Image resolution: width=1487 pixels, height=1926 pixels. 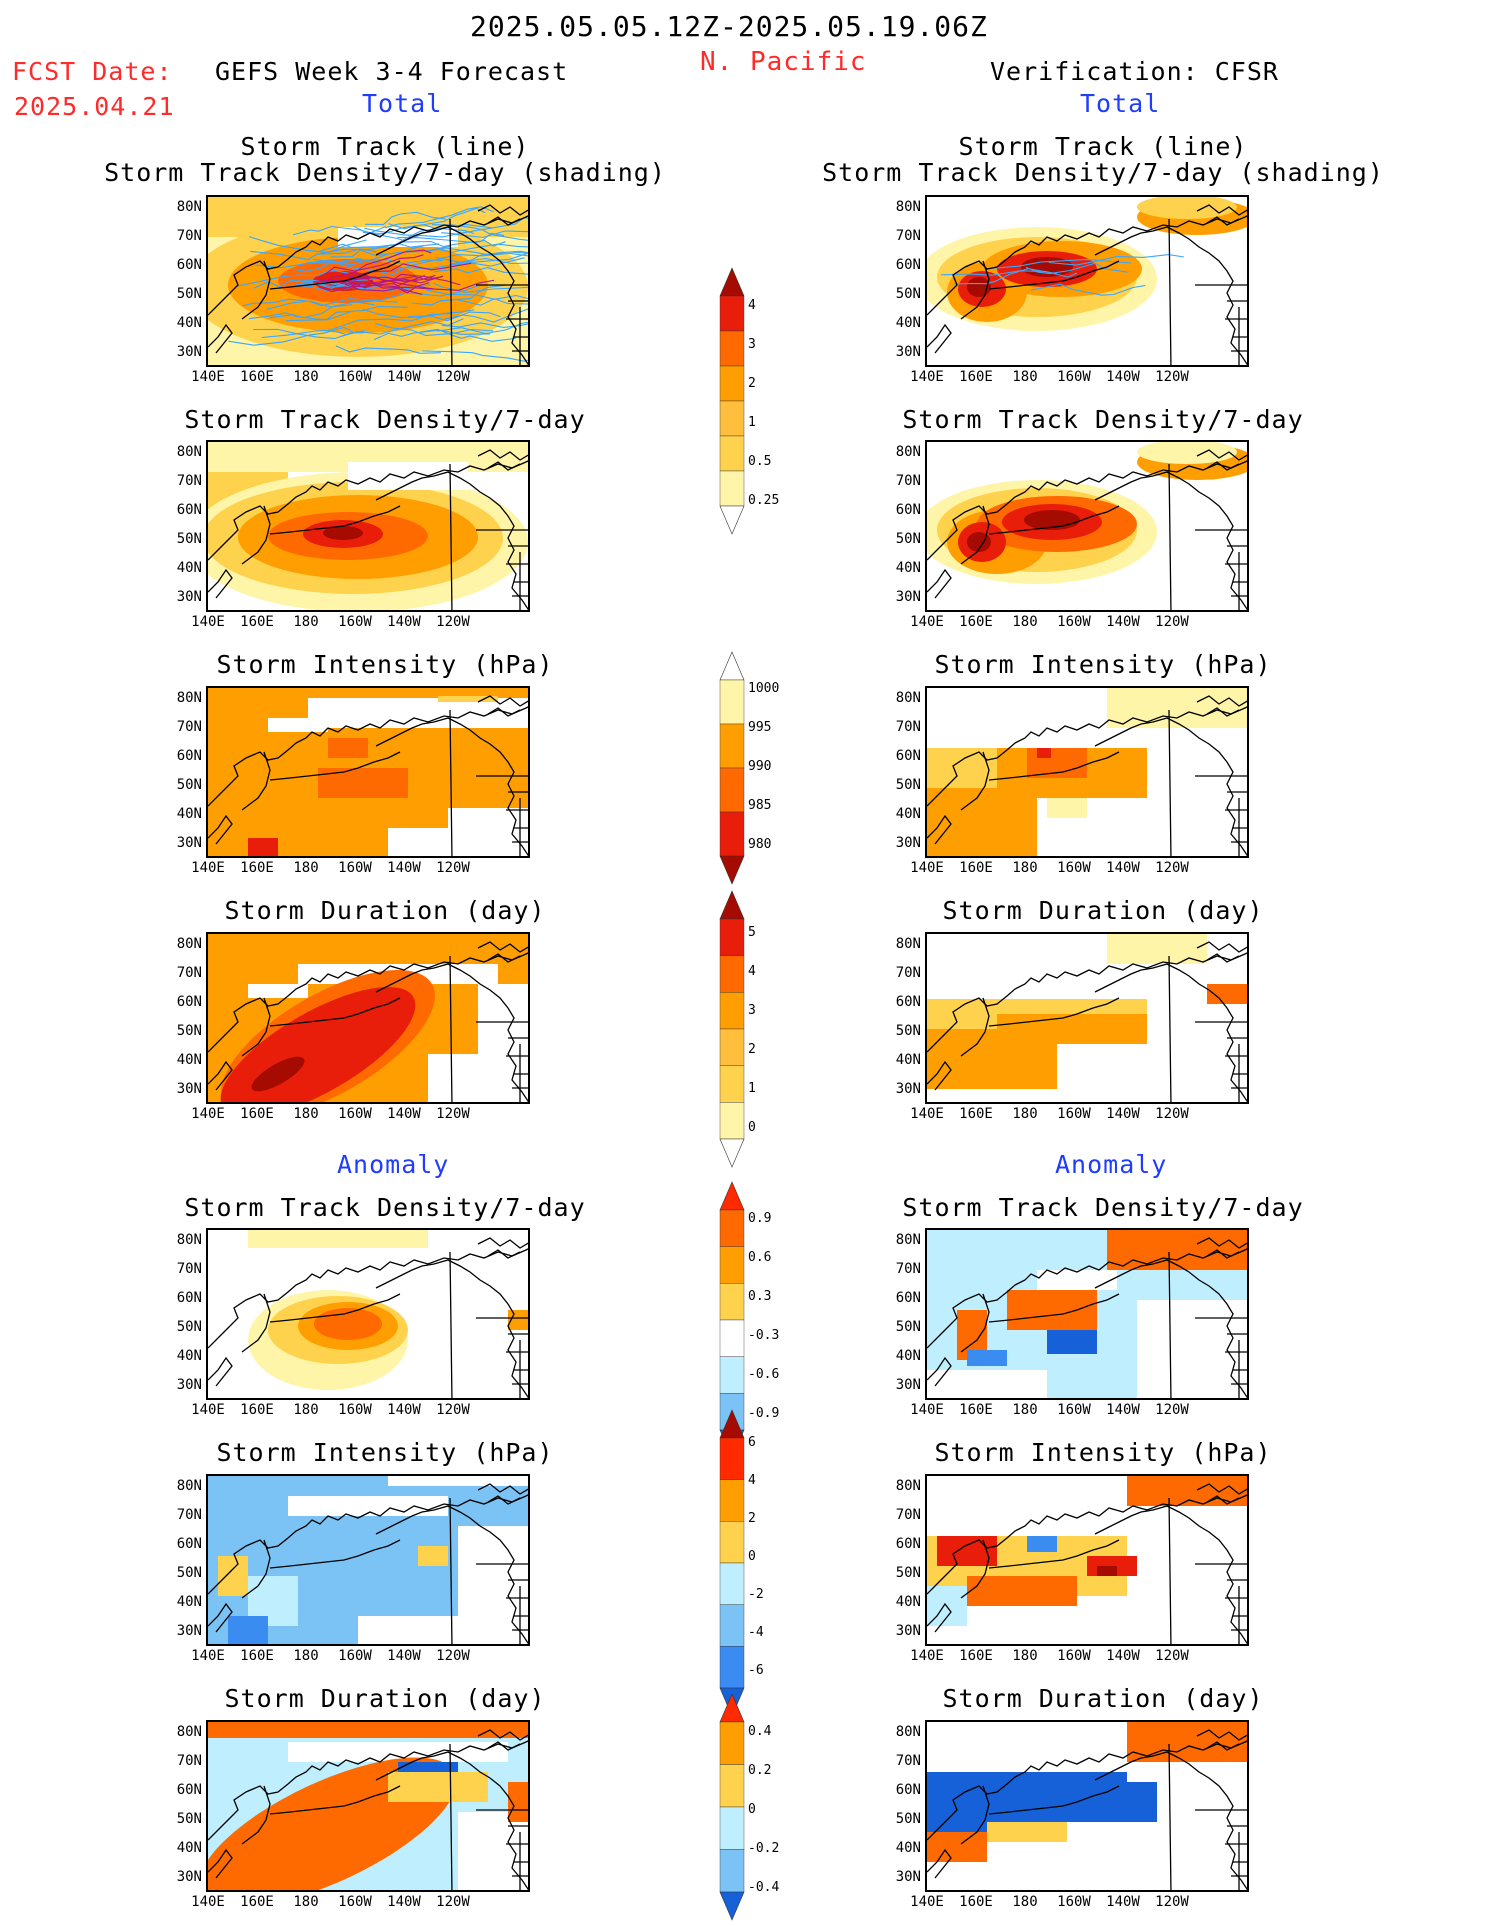 I want to click on colorbar-label: -0.2, so click(x=764, y=1848).